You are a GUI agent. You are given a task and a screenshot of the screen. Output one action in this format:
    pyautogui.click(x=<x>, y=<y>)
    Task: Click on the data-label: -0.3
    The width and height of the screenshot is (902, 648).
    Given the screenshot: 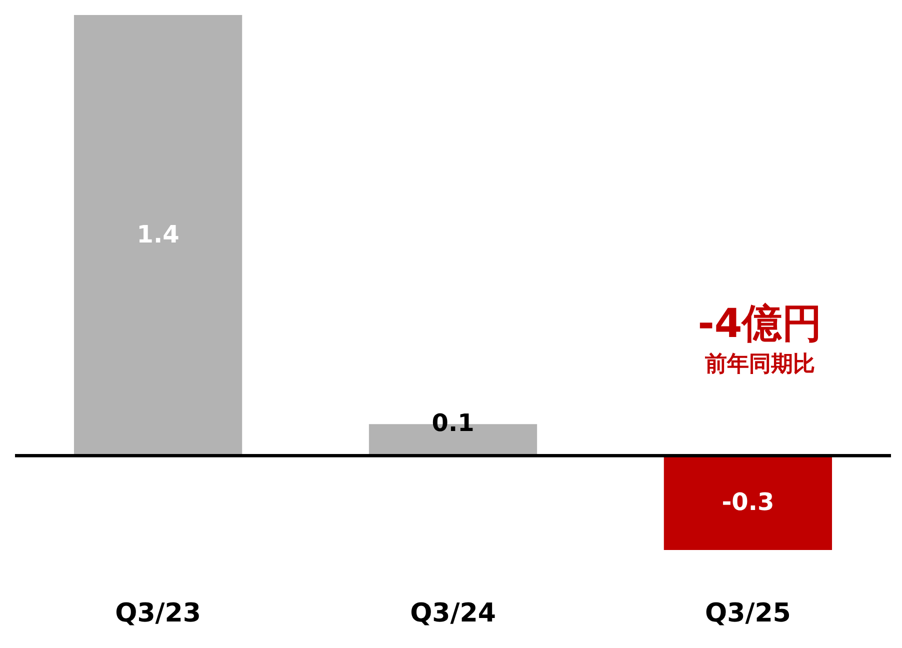 What is the action you would take?
    pyautogui.click(x=748, y=502)
    